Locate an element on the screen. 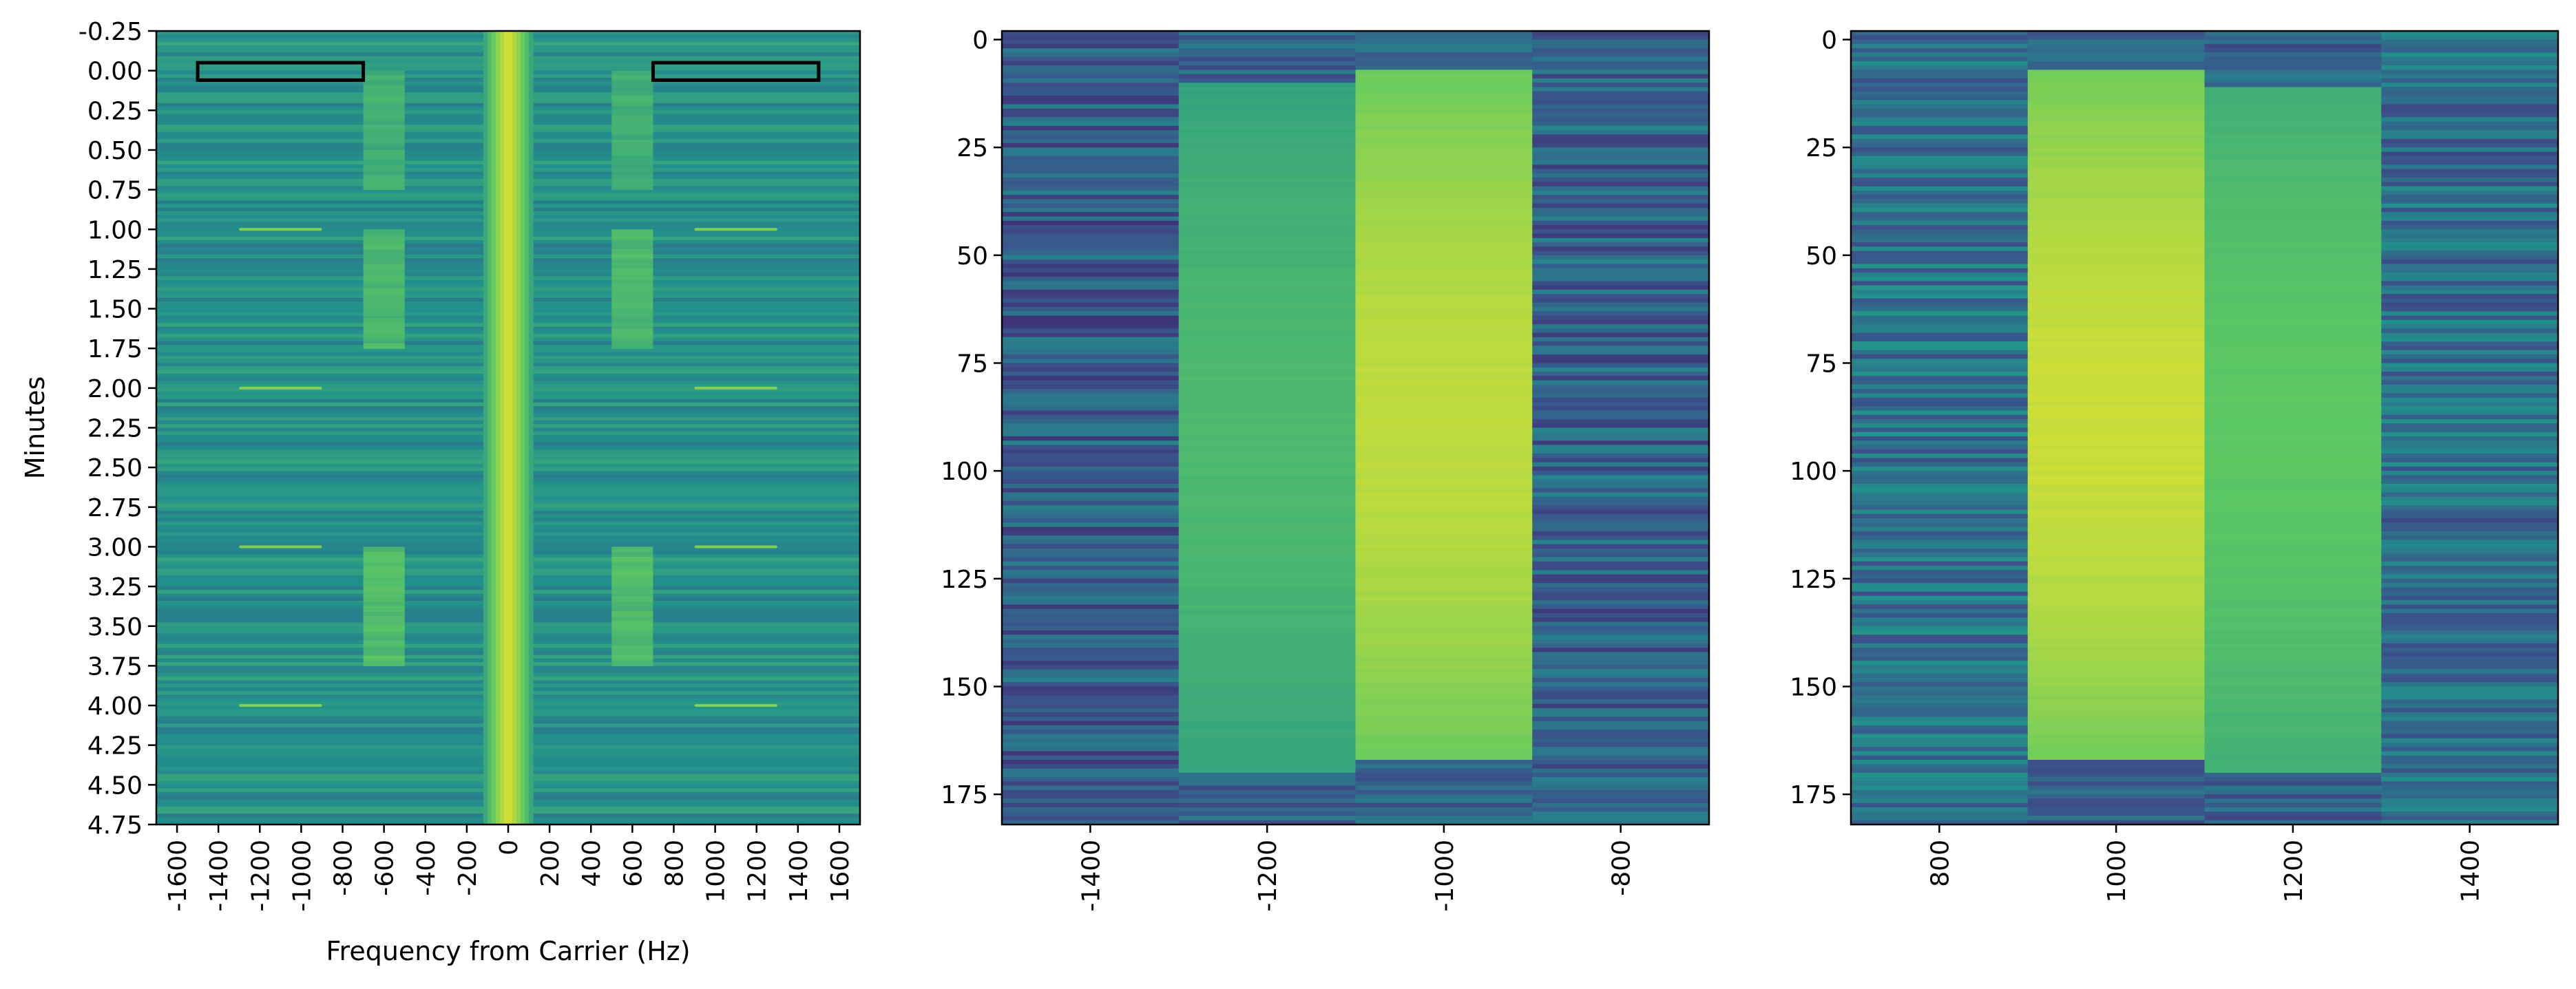  x-tick-label: -1400 is located at coordinates (1091, 876).